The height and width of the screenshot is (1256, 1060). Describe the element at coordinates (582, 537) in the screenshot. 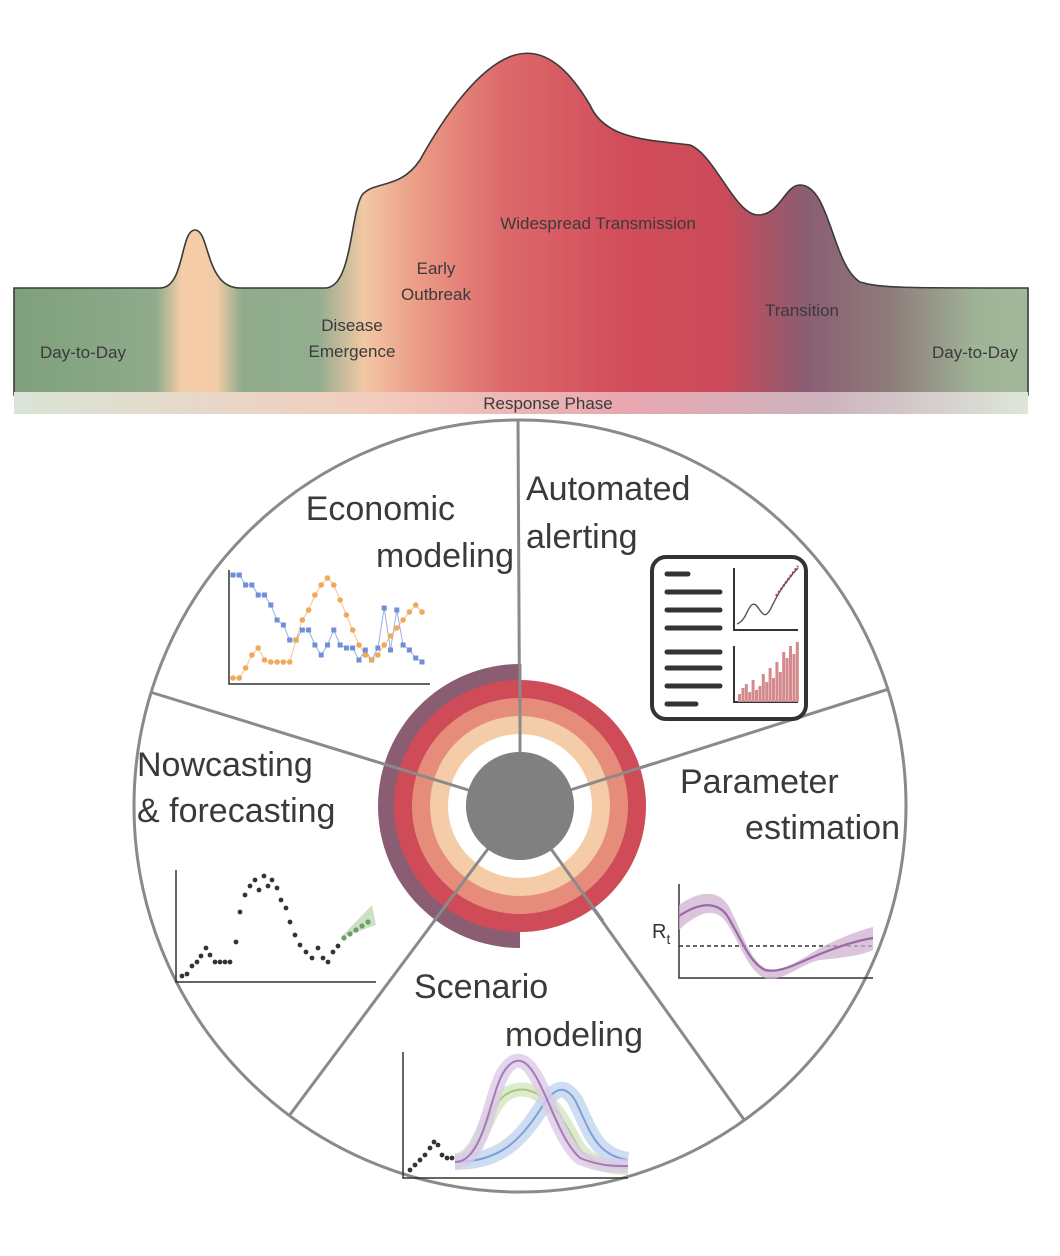

I see `label-alerting-2: alerting` at that location.